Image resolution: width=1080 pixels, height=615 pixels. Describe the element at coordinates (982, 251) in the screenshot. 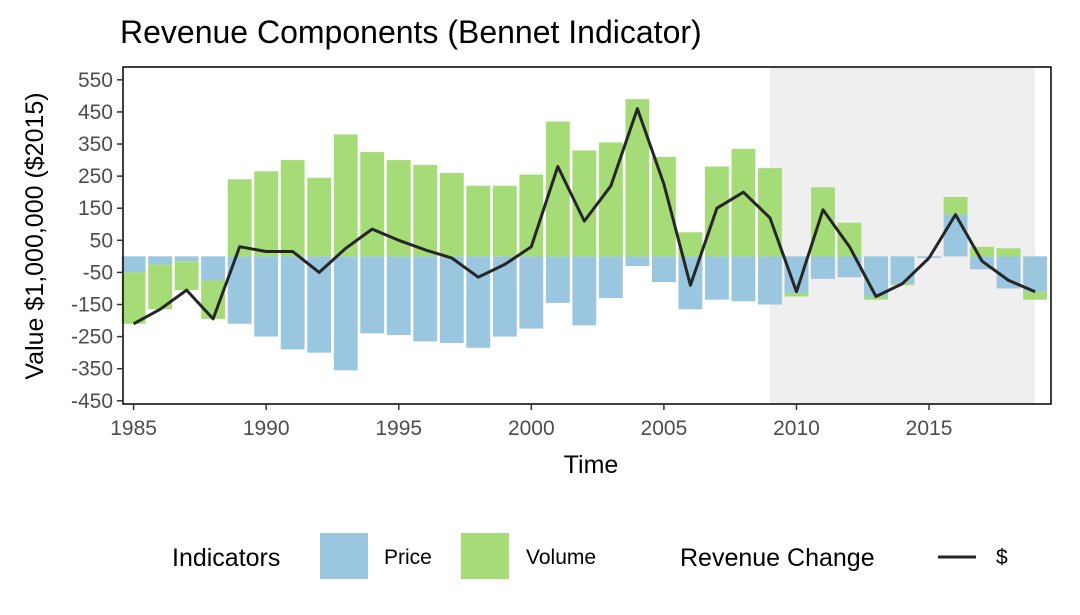

I see `bar-volume-2017` at that location.